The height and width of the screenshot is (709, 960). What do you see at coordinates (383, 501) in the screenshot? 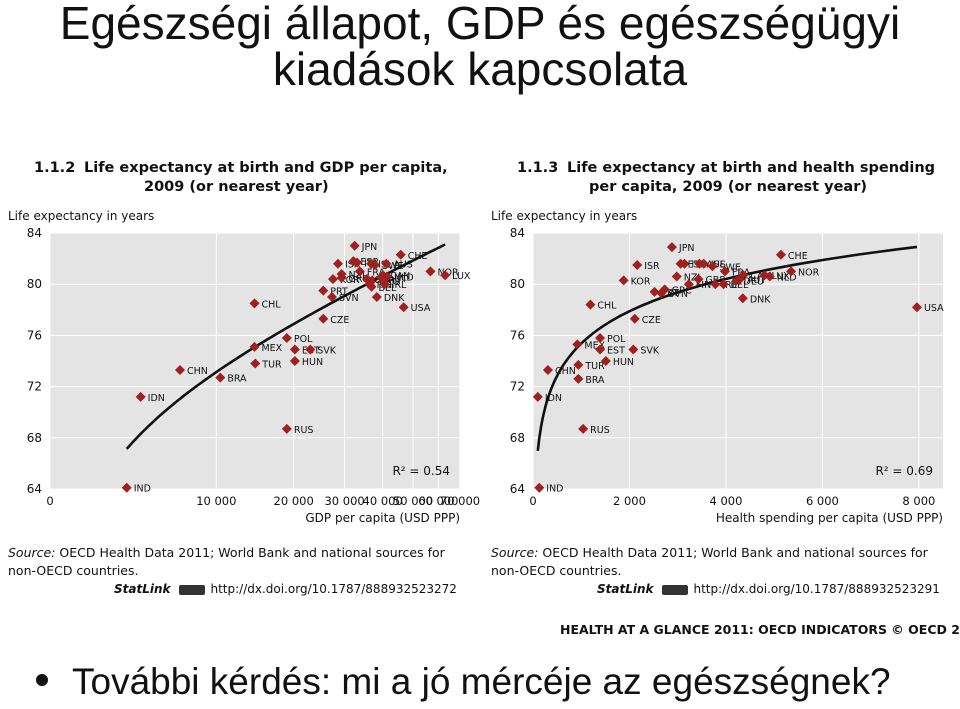
I see `x-tick-label: 40 000` at bounding box center [383, 501].